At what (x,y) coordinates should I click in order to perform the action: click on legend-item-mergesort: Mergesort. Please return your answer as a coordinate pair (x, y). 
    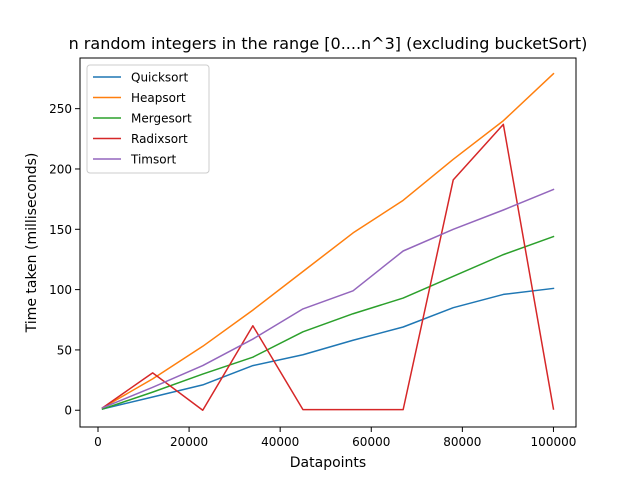
    Looking at the image, I should click on (142, 119).